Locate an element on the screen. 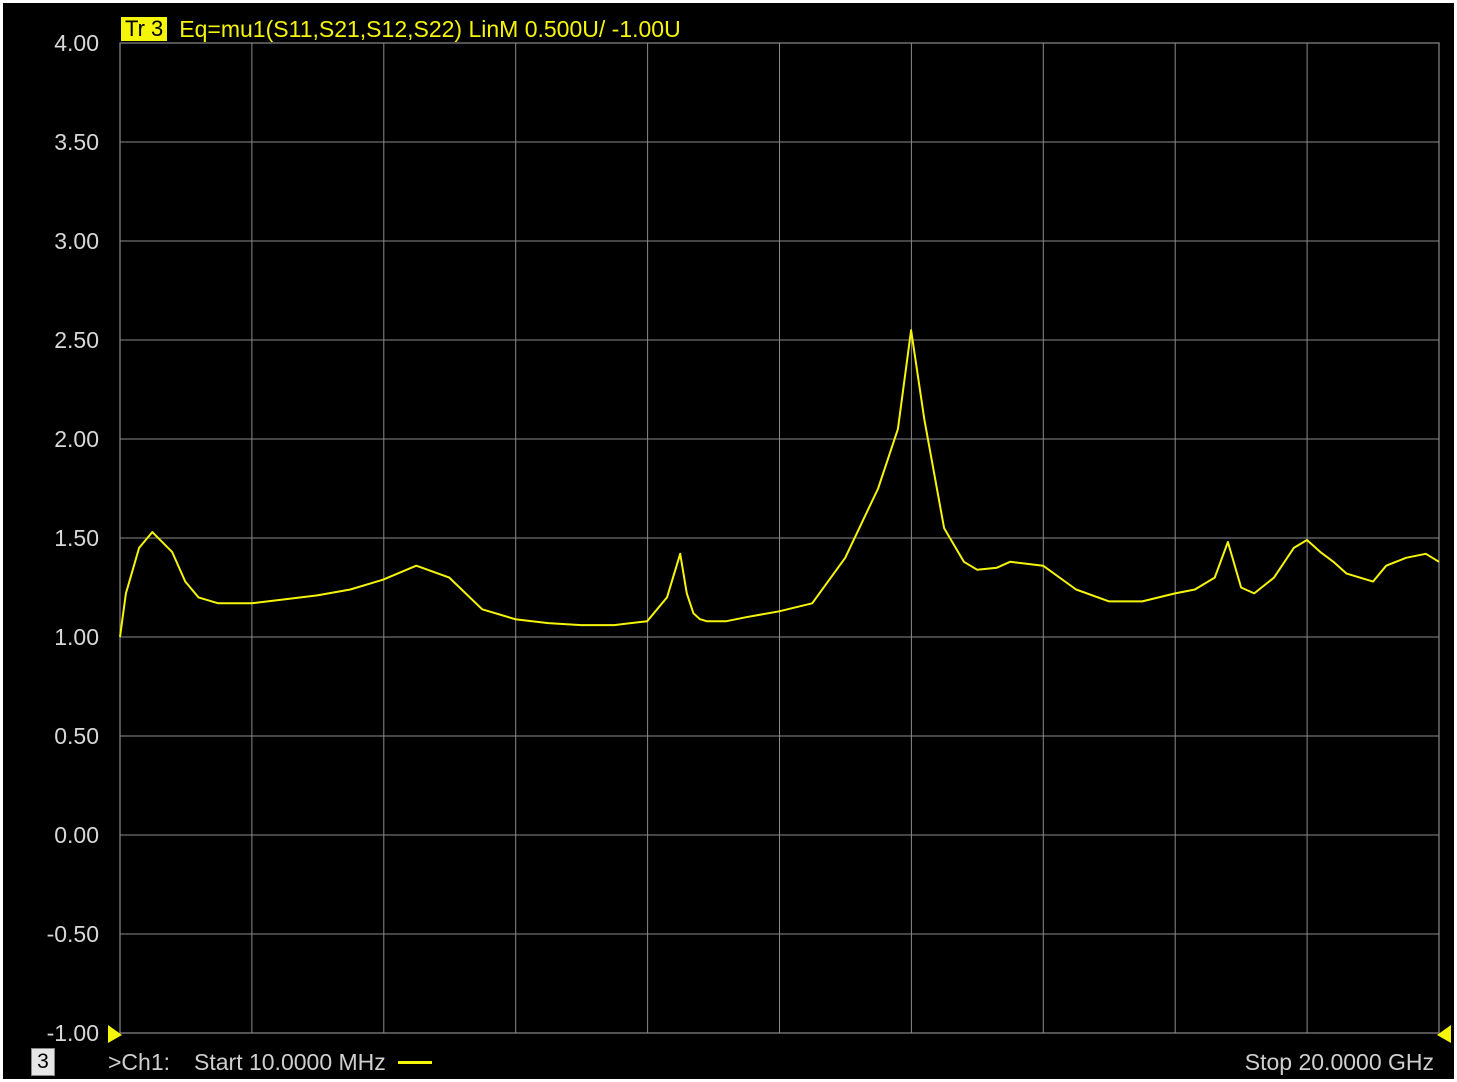 This screenshot has height=1082, width=1457. stop-marker is located at coordinates (1444, 1034).